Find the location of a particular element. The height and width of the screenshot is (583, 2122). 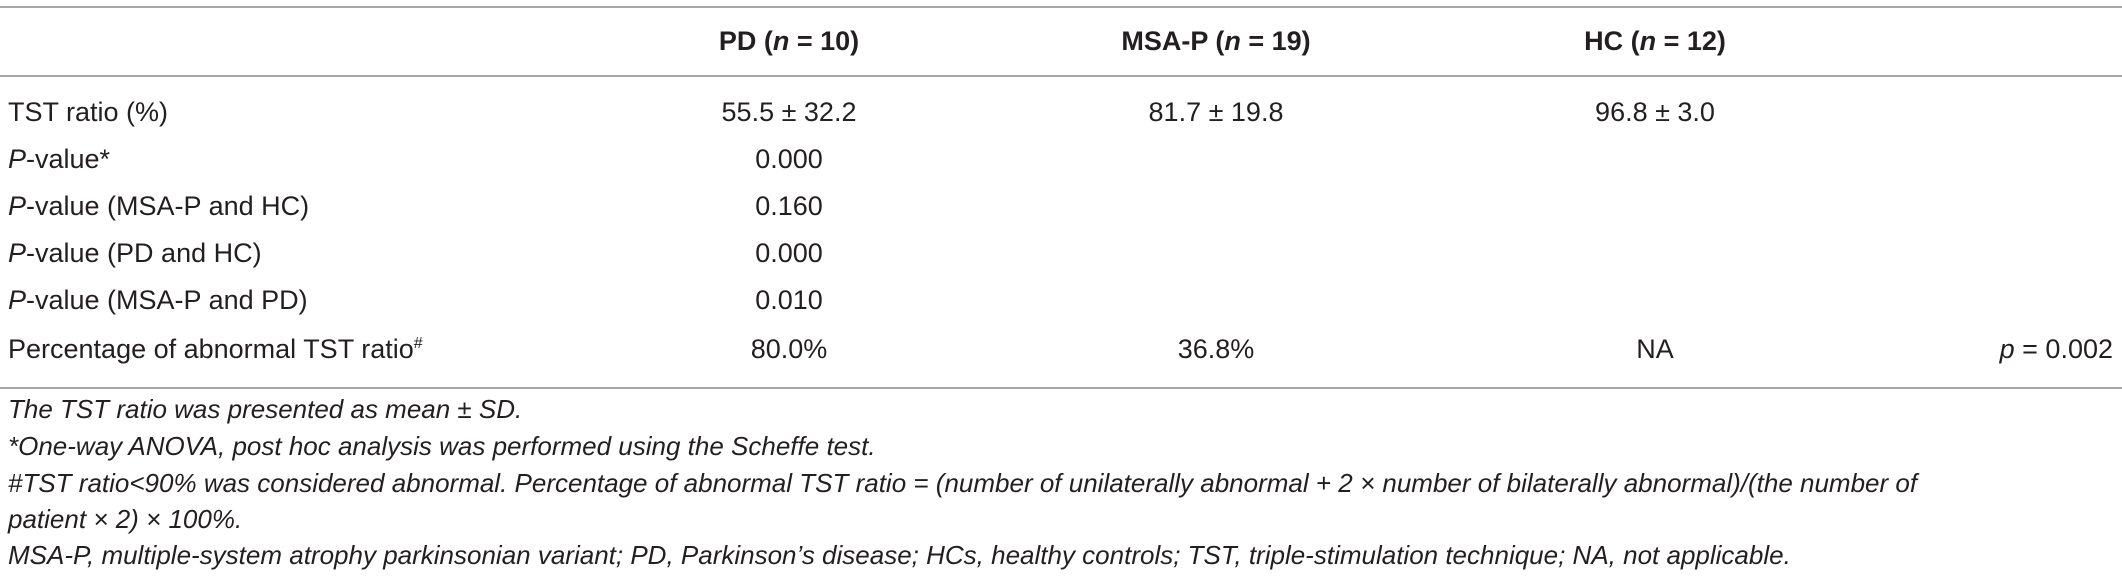

row-label: P-value (MSA-P and HC) is located at coordinates (159, 206).